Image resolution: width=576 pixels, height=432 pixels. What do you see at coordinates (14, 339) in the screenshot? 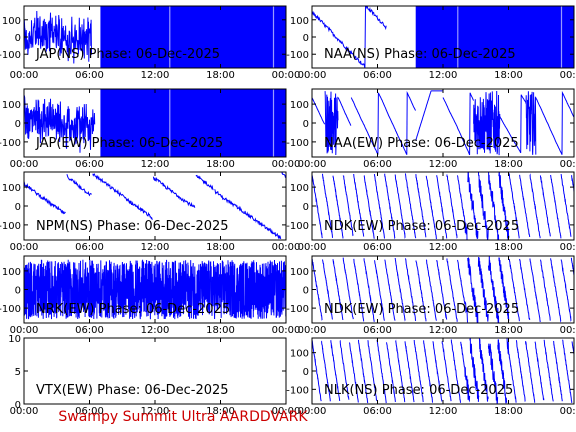
I see `y-tick-label: 10` at bounding box center [14, 339].